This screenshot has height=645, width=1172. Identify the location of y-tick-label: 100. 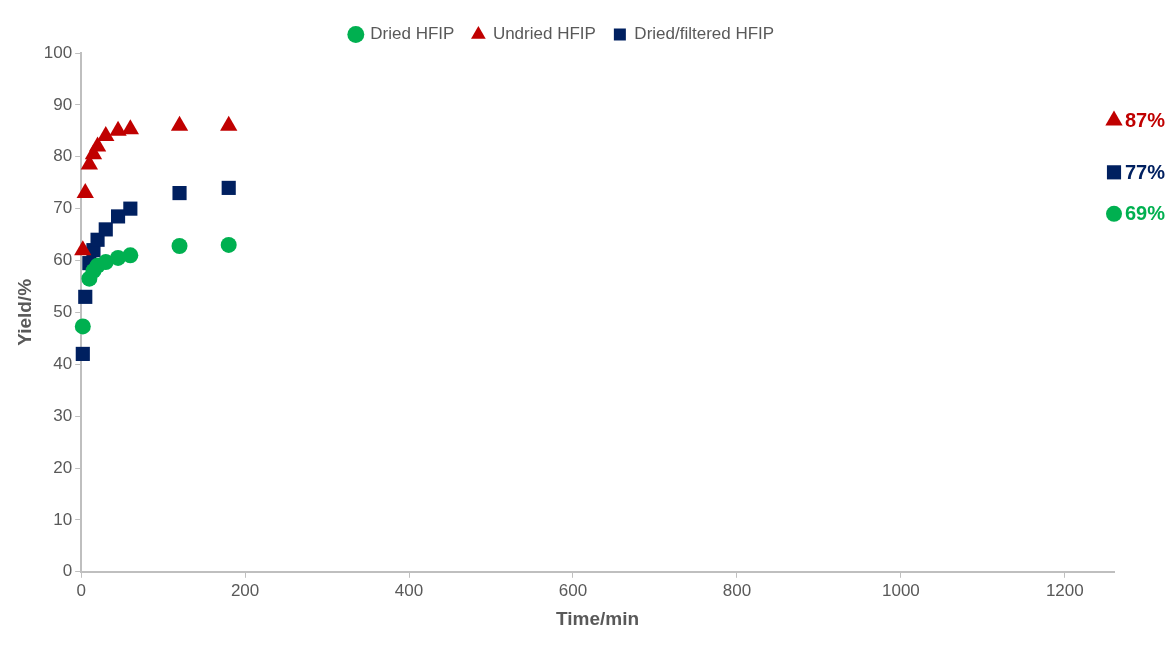
(58, 52).